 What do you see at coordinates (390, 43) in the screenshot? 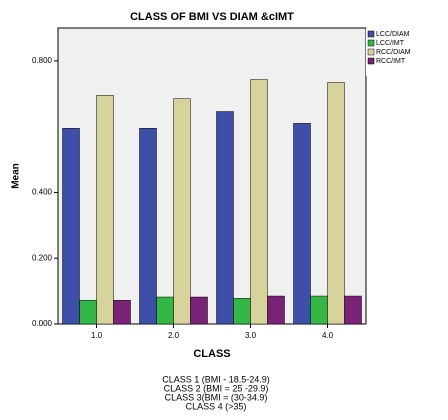
I see `legend-label: LCC/IMT` at bounding box center [390, 43].